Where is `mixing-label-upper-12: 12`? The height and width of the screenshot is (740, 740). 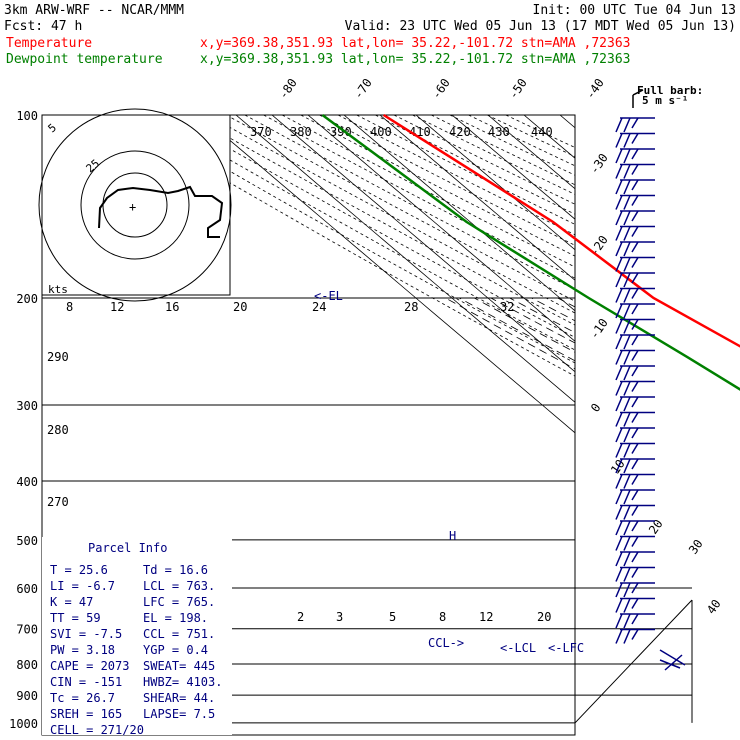
mixing-label-upper-12: 12 is located at coordinates (117, 307).